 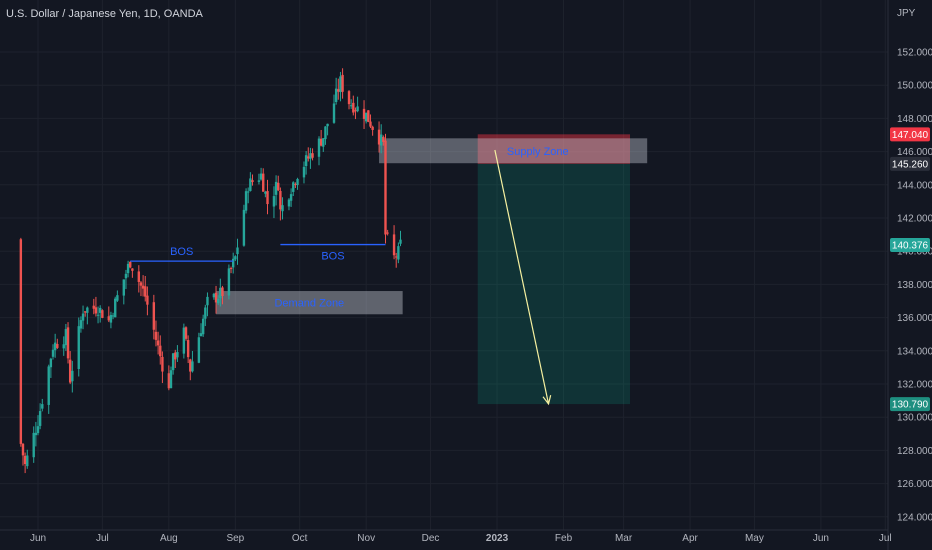 What do you see at coordinates (522, 277) in the screenshot?
I see `projection-arrow` at bounding box center [522, 277].